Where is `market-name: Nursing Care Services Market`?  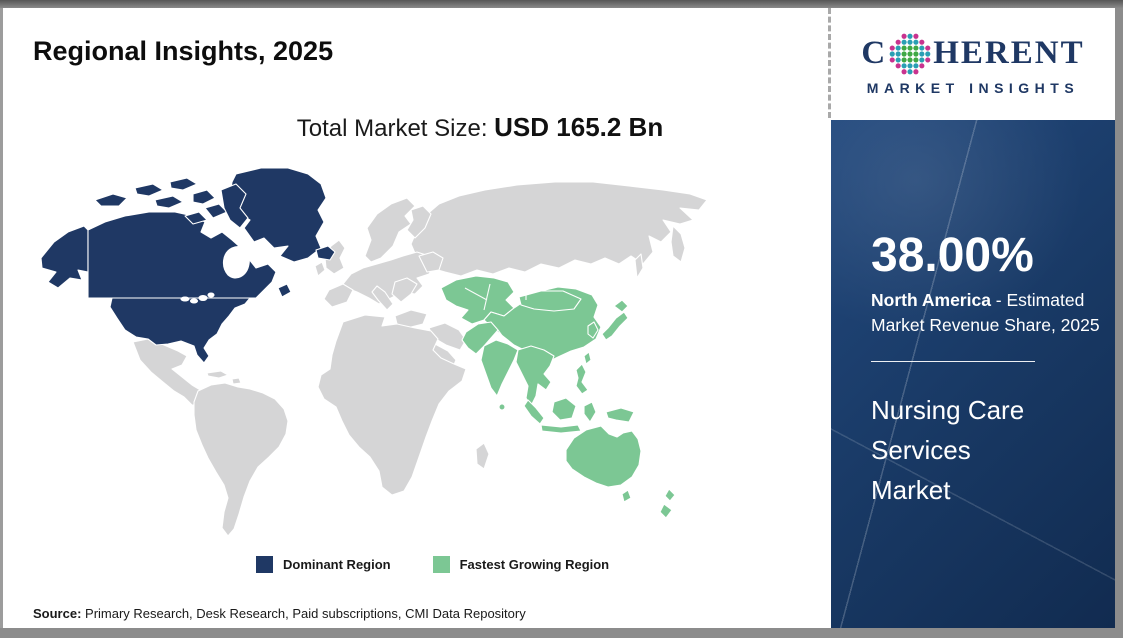 market-name: Nursing Care Services Market is located at coordinates (948, 450).